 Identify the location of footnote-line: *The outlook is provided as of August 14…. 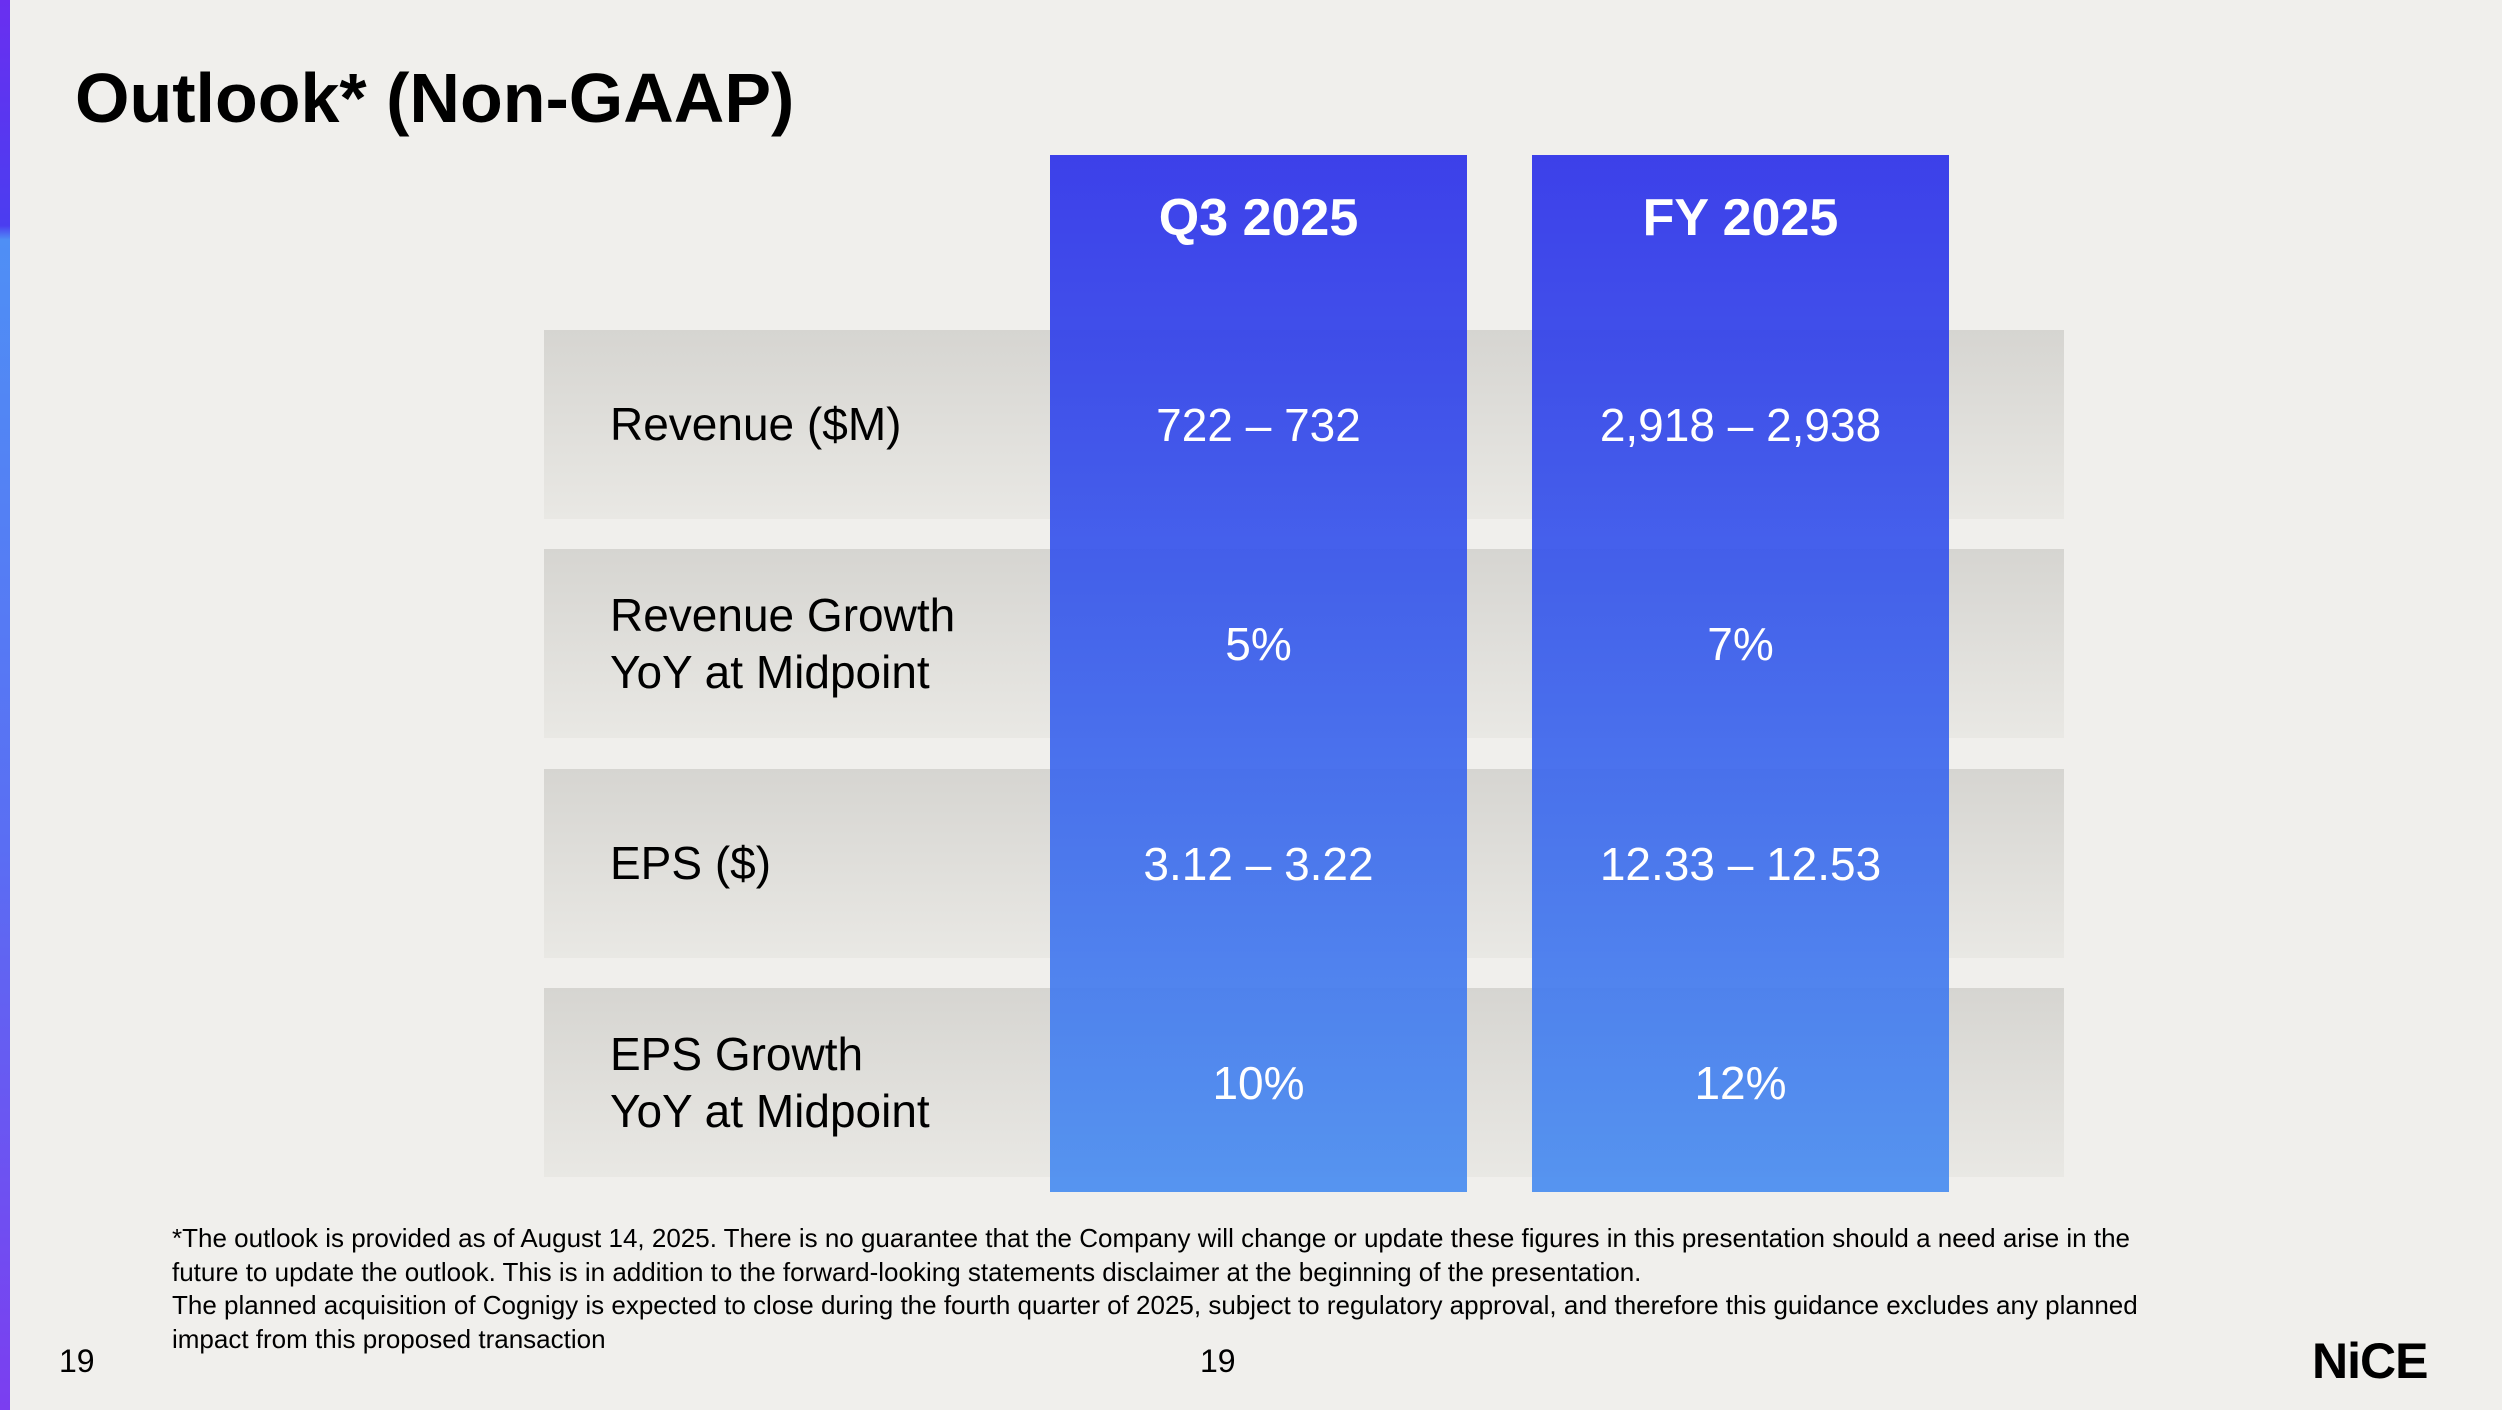
(1151, 1238).